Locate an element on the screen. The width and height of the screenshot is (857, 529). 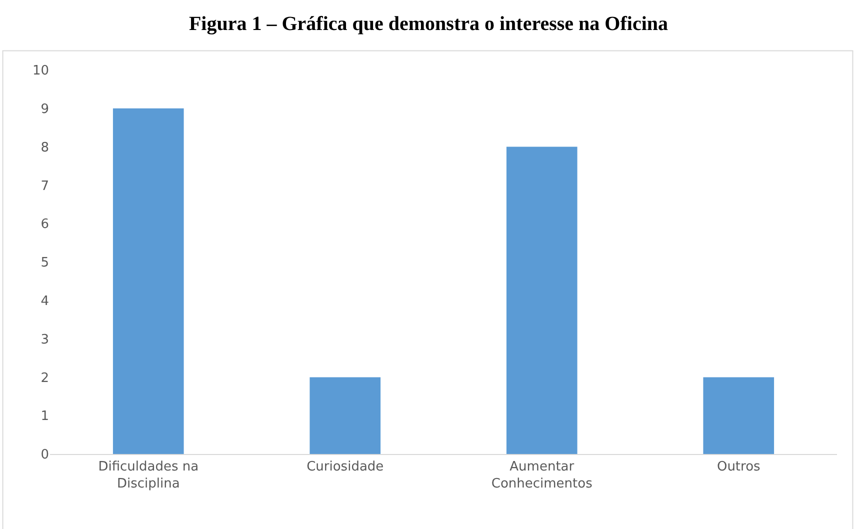
x-tick-label: Outros is located at coordinates (738, 467).